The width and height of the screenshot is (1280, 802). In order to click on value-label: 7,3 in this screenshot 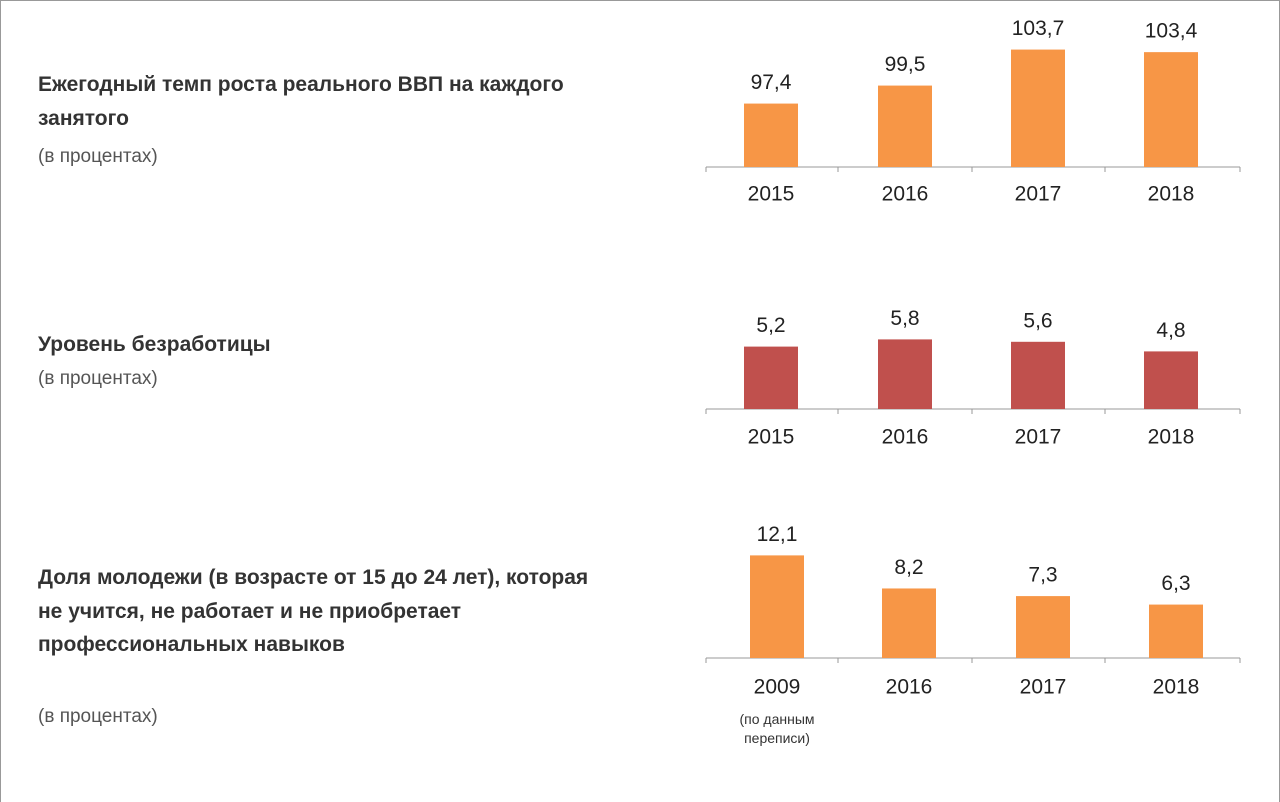, I will do `click(1042, 575)`.